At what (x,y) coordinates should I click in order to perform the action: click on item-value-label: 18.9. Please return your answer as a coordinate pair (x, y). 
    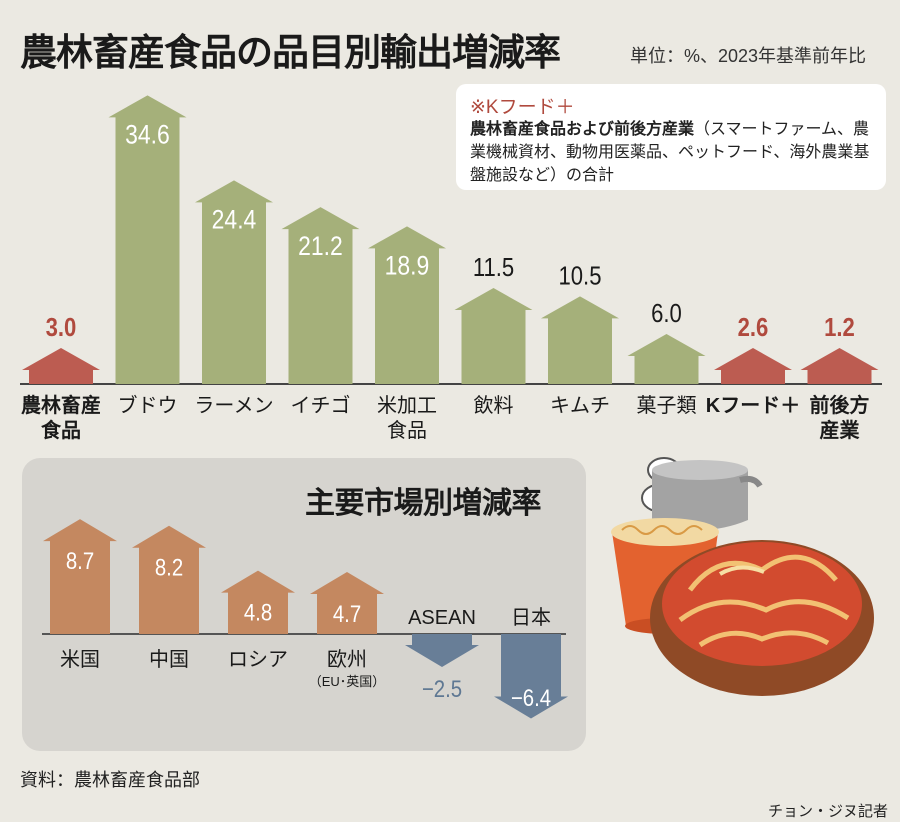
    Looking at the image, I should click on (407, 266).